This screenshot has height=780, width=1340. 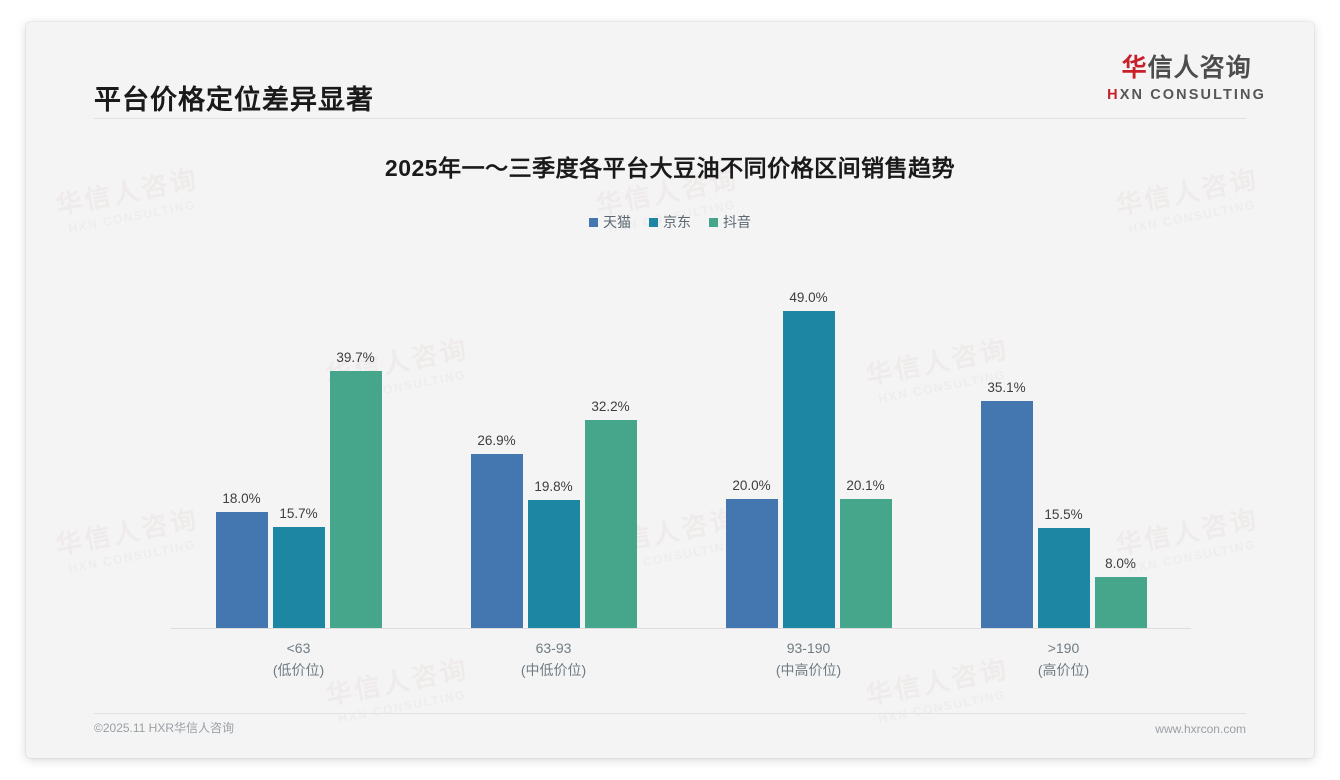 I want to click on bar-value-label: 39.7%, so click(x=355, y=358).